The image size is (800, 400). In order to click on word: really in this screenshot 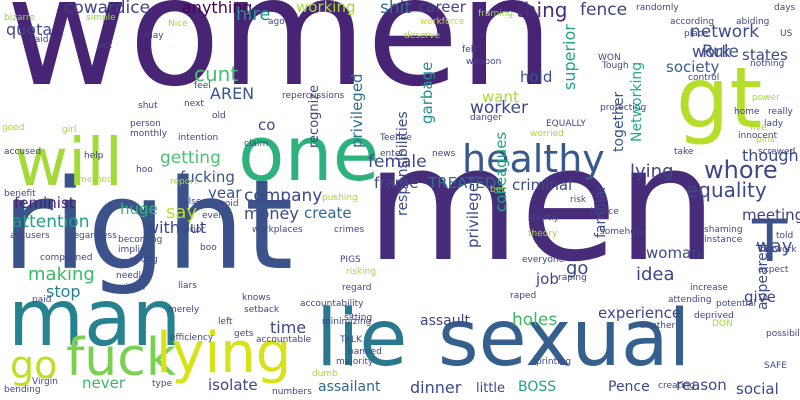, I will do `click(780, 112)`.